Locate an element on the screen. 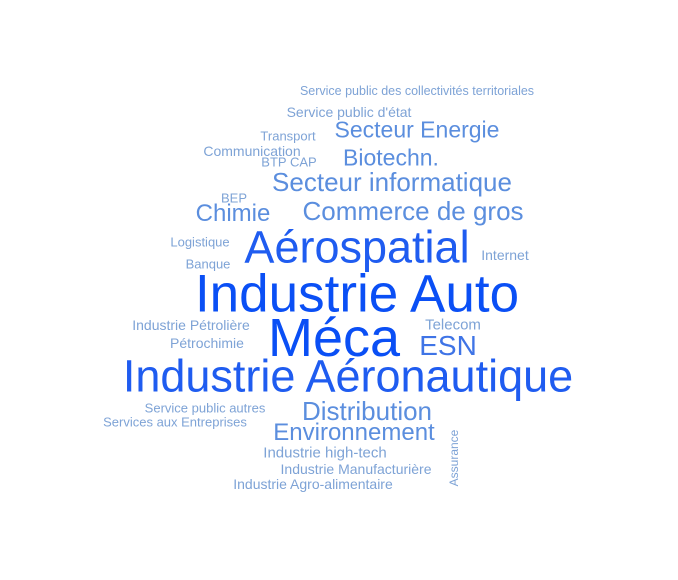 The width and height of the screenshot is (678, 580). word-transport: Transport is located at coordinates (287, 136).